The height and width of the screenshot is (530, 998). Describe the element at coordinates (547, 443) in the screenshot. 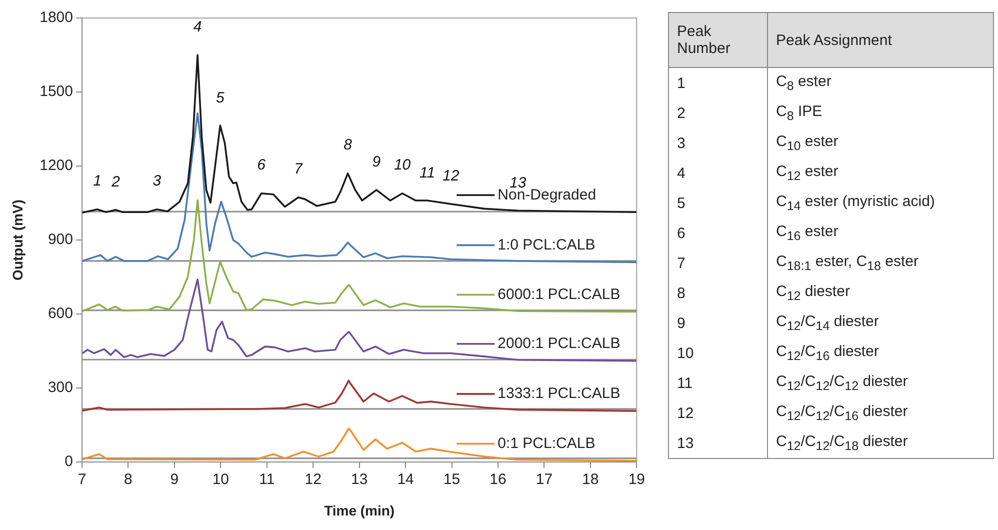

I see `legend-label: 0:1 PCL:CALB` at that location.